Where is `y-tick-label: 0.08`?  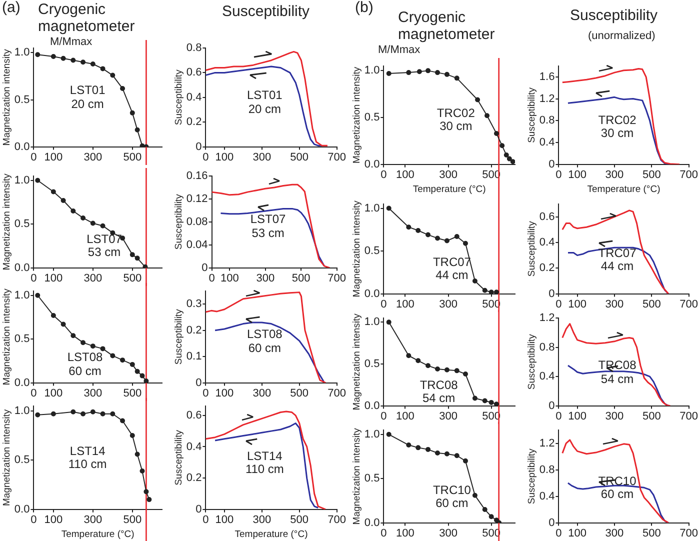 y-tick-label: 0.08 is located at coordinates (197, 222).